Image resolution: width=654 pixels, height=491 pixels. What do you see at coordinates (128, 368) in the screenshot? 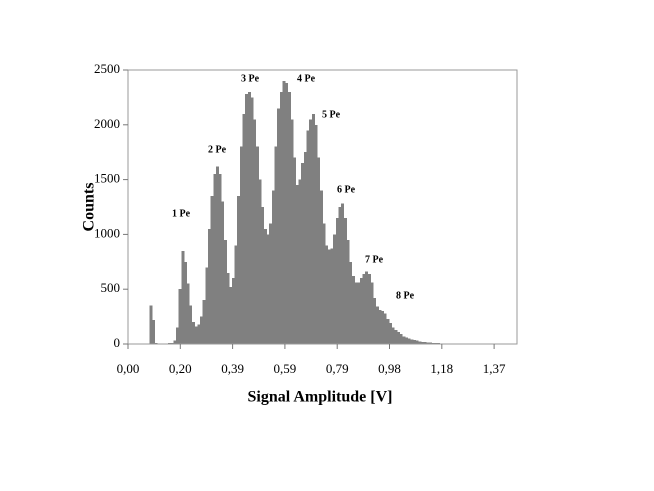
I see `x-tick-label: 0,00` at bounding box center [128, 368].